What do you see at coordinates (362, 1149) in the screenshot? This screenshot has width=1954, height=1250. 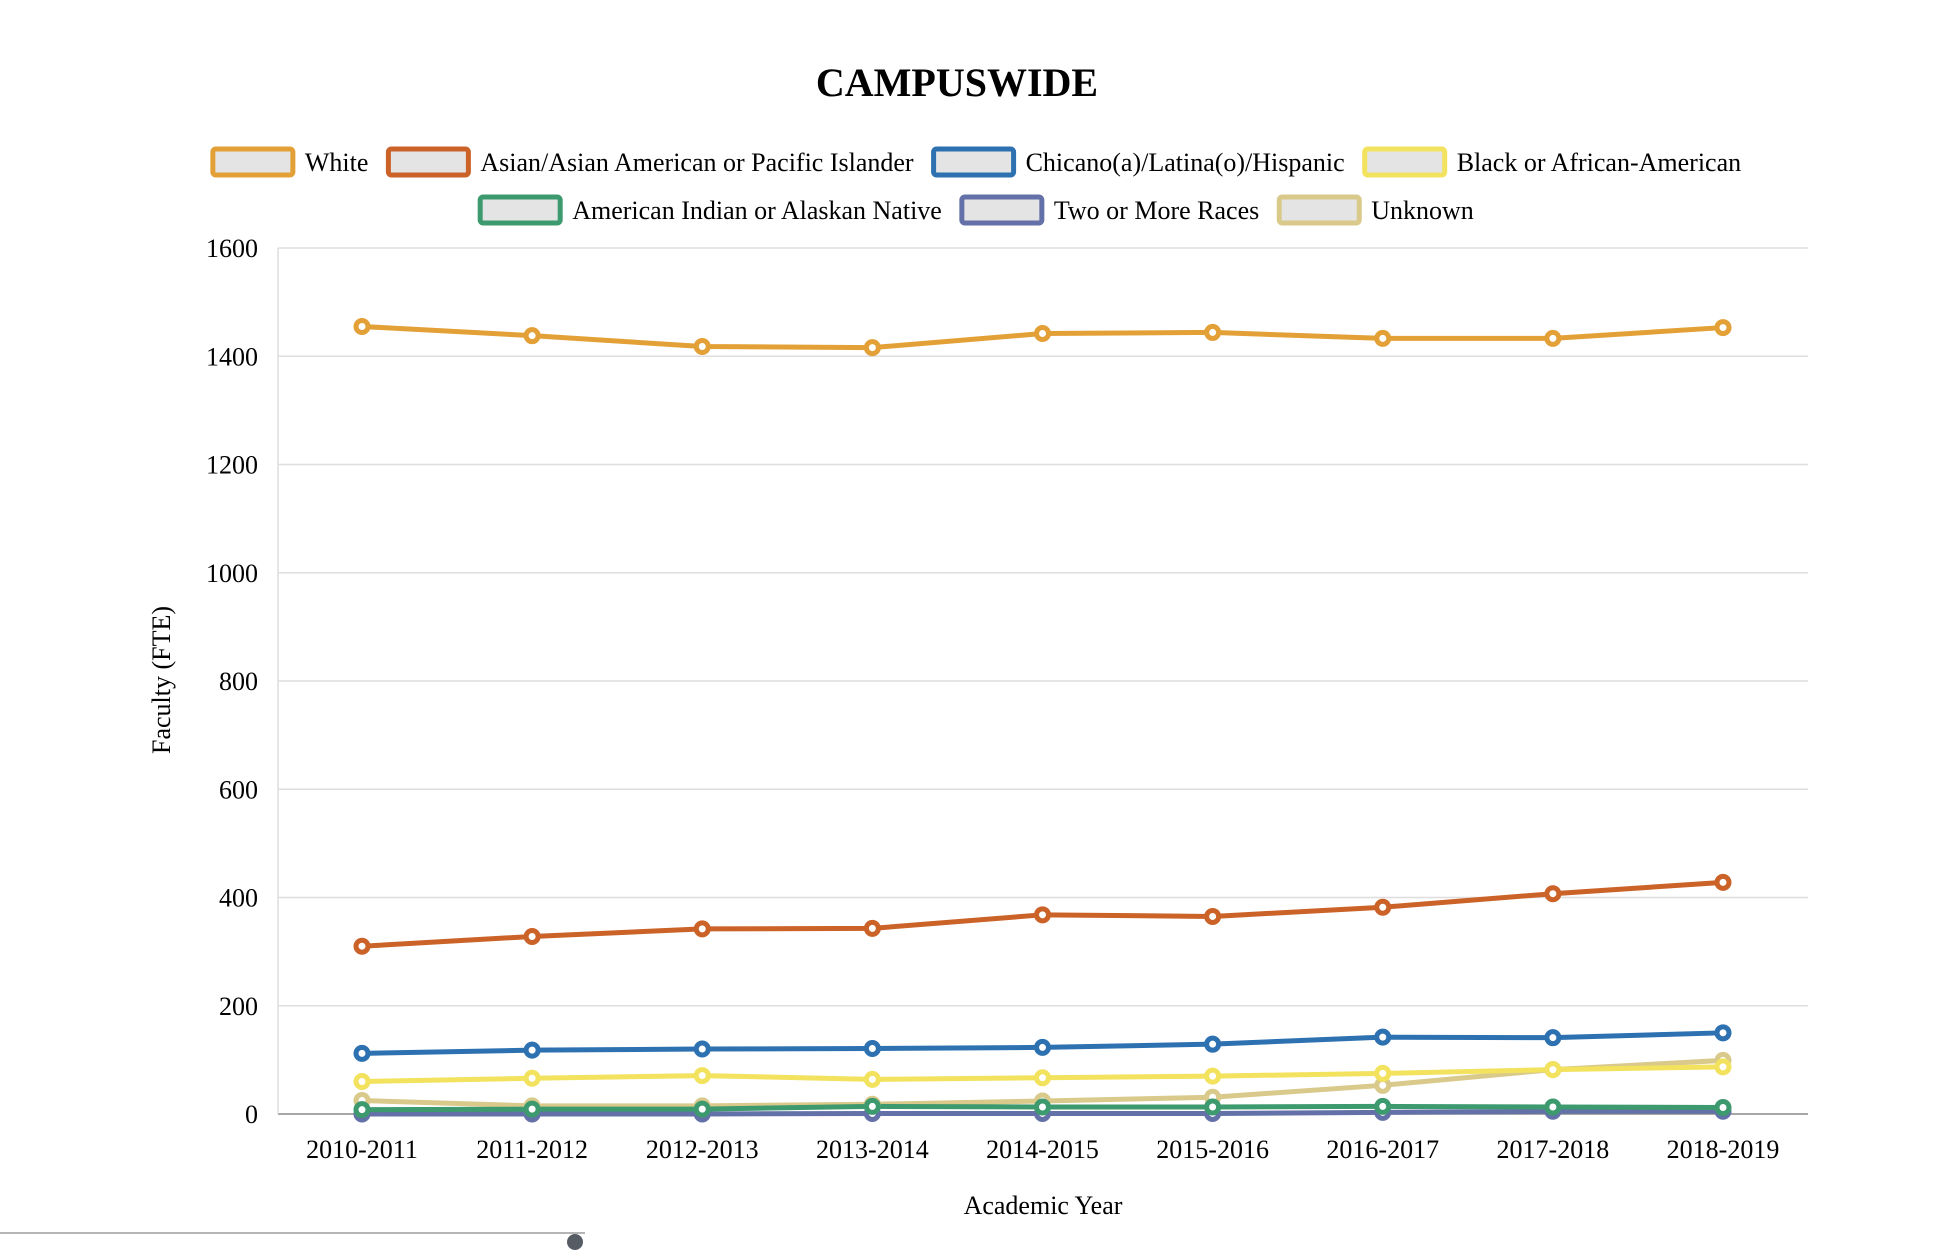 I see `x-tick-label: 2010-2011` at bounding box center [362, 1149].